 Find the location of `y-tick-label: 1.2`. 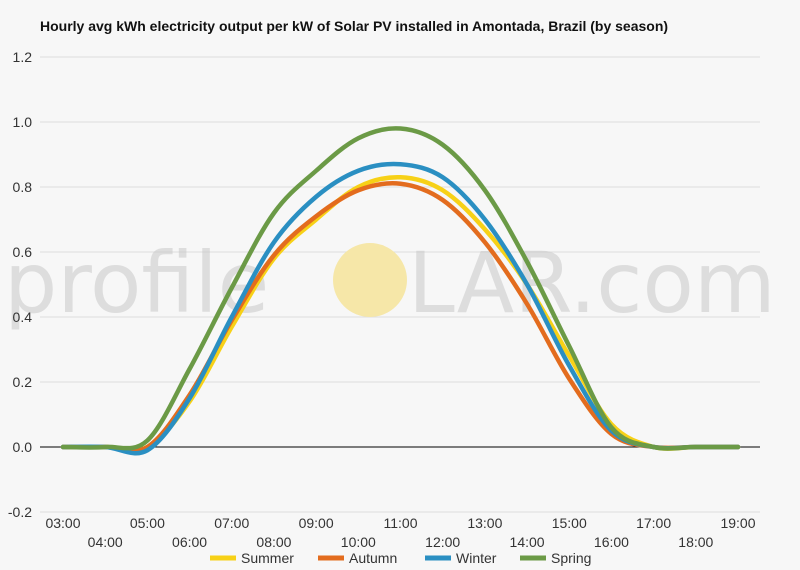

y-tick-label: 1.2 is located at coordinates (23, 57).